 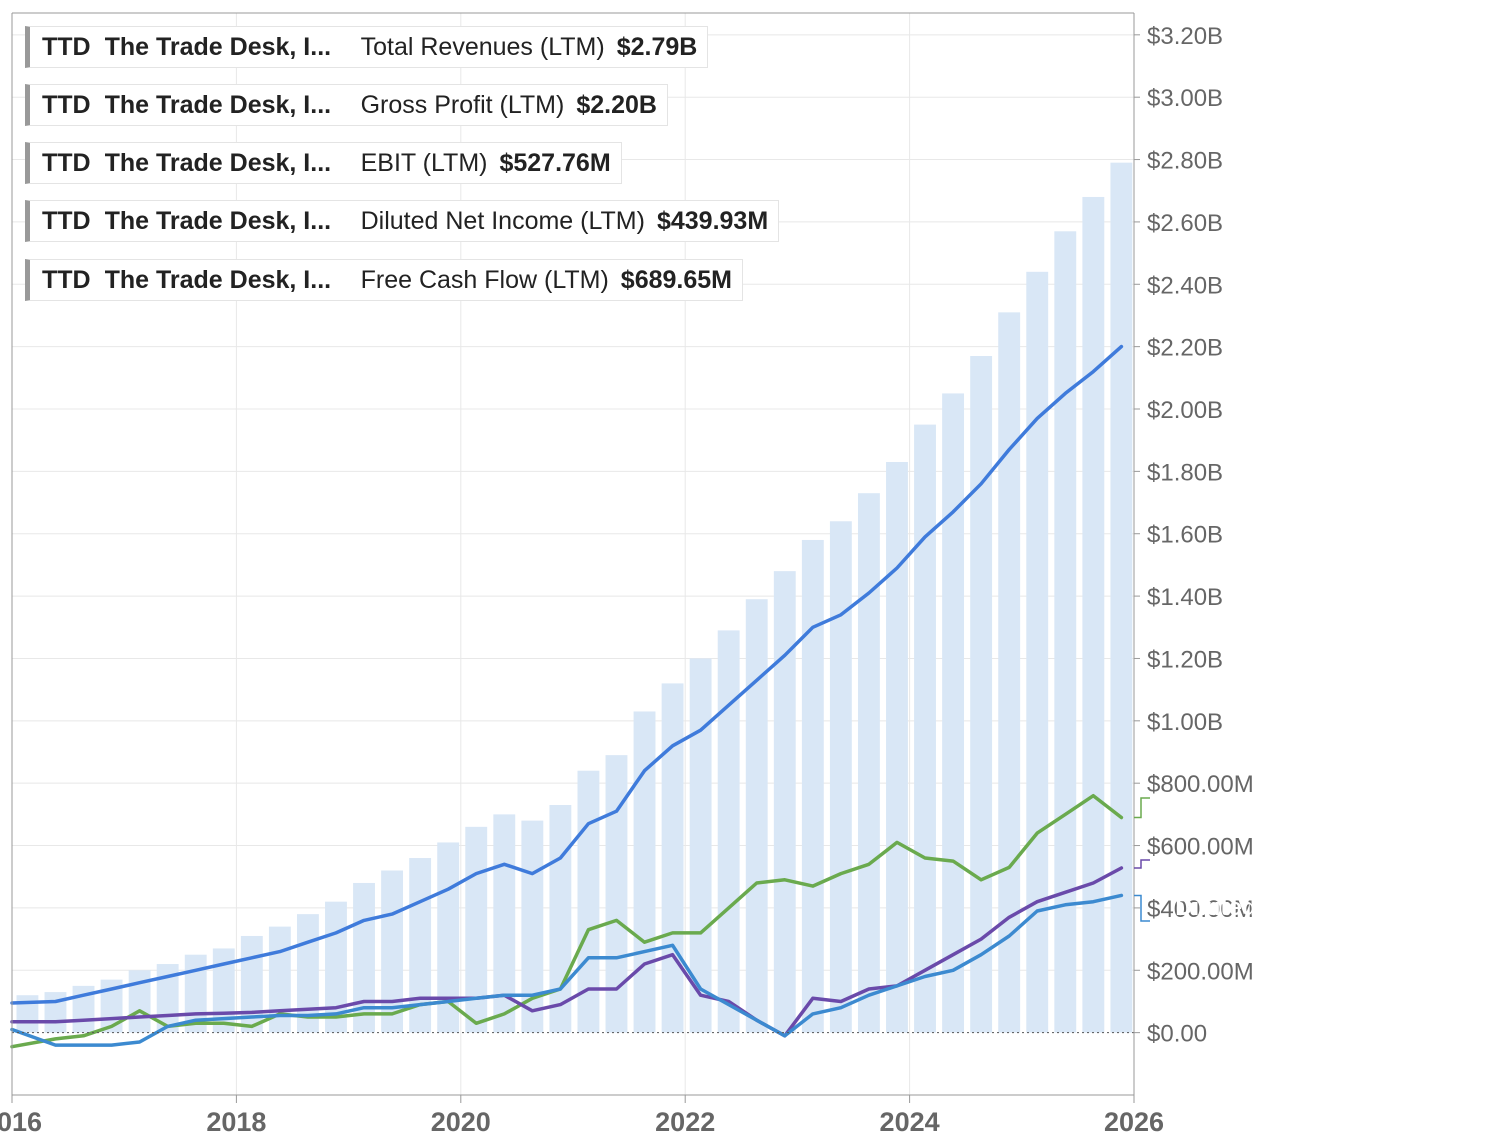 I want to click on y-tick-label: $1.20B, so click(x=1185, y=659).